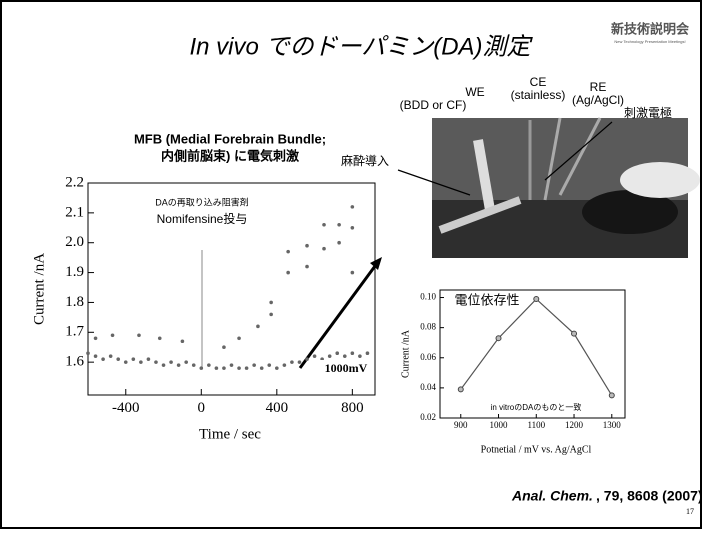 This screenshot has height=534, width=702. I want to click on plot-frame, so click(532, 354).